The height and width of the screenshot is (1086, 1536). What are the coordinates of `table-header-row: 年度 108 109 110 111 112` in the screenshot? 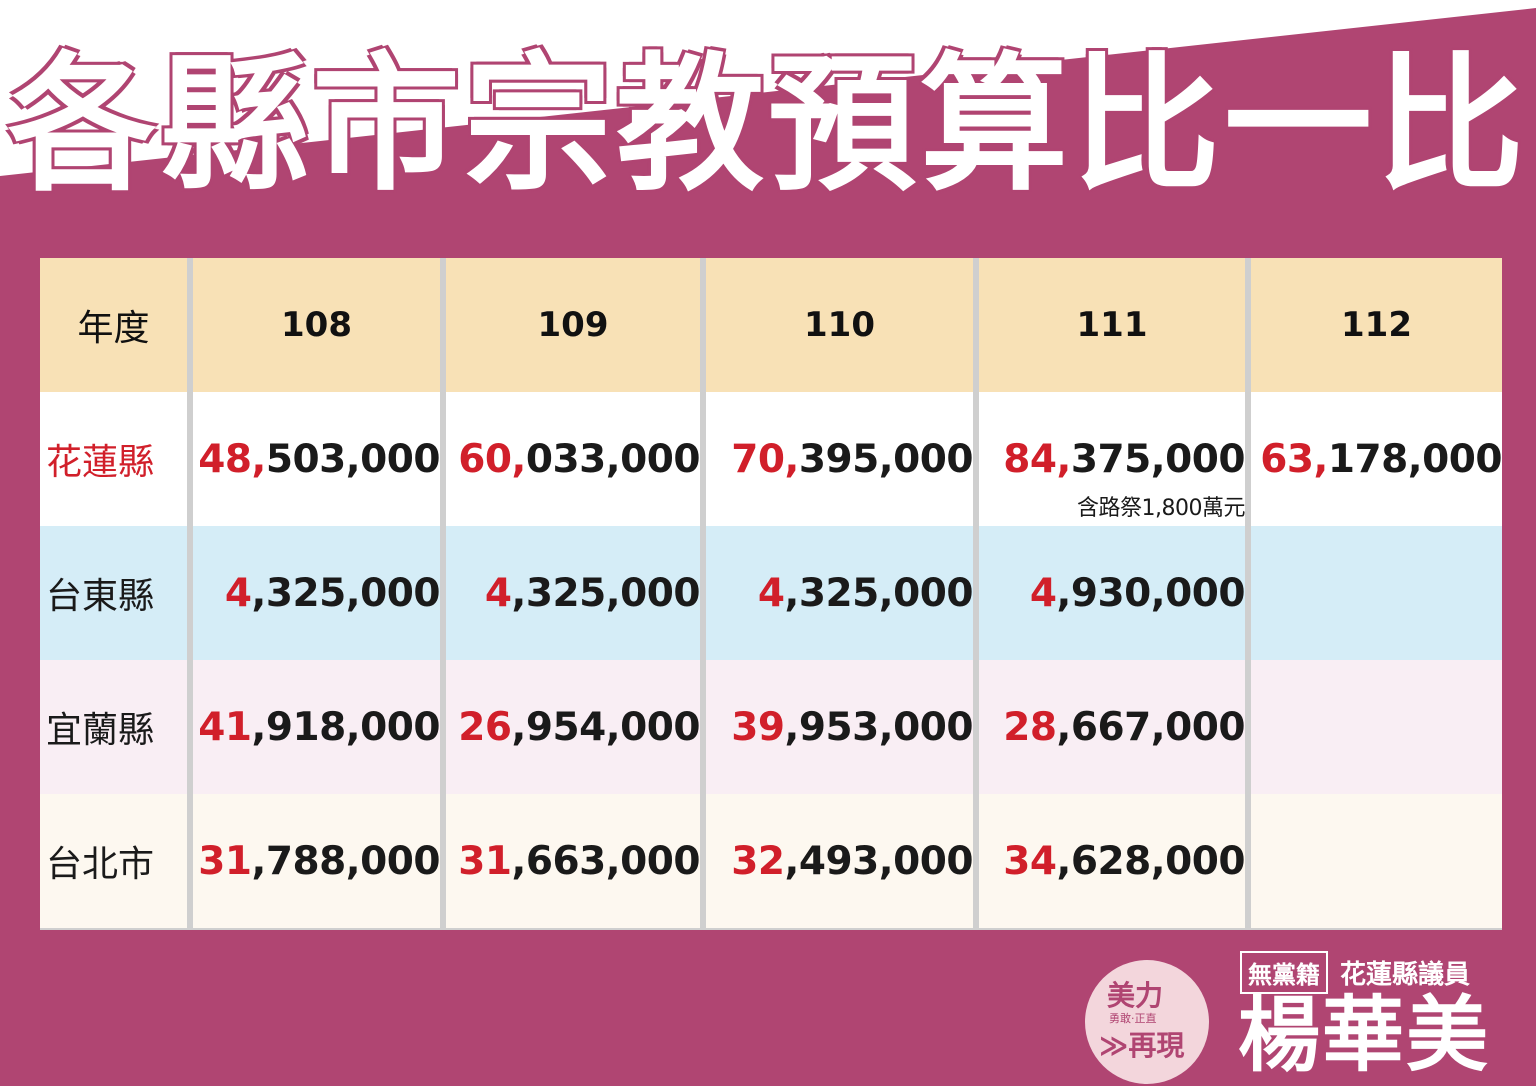 It's located at (771, 325).